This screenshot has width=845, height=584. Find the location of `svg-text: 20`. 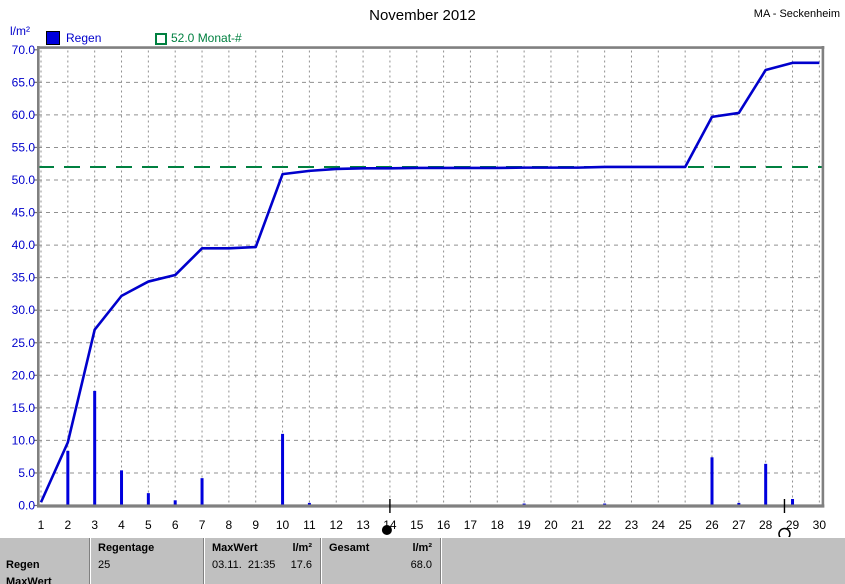

svg-text: 20 is located at coordinates (551, 525).